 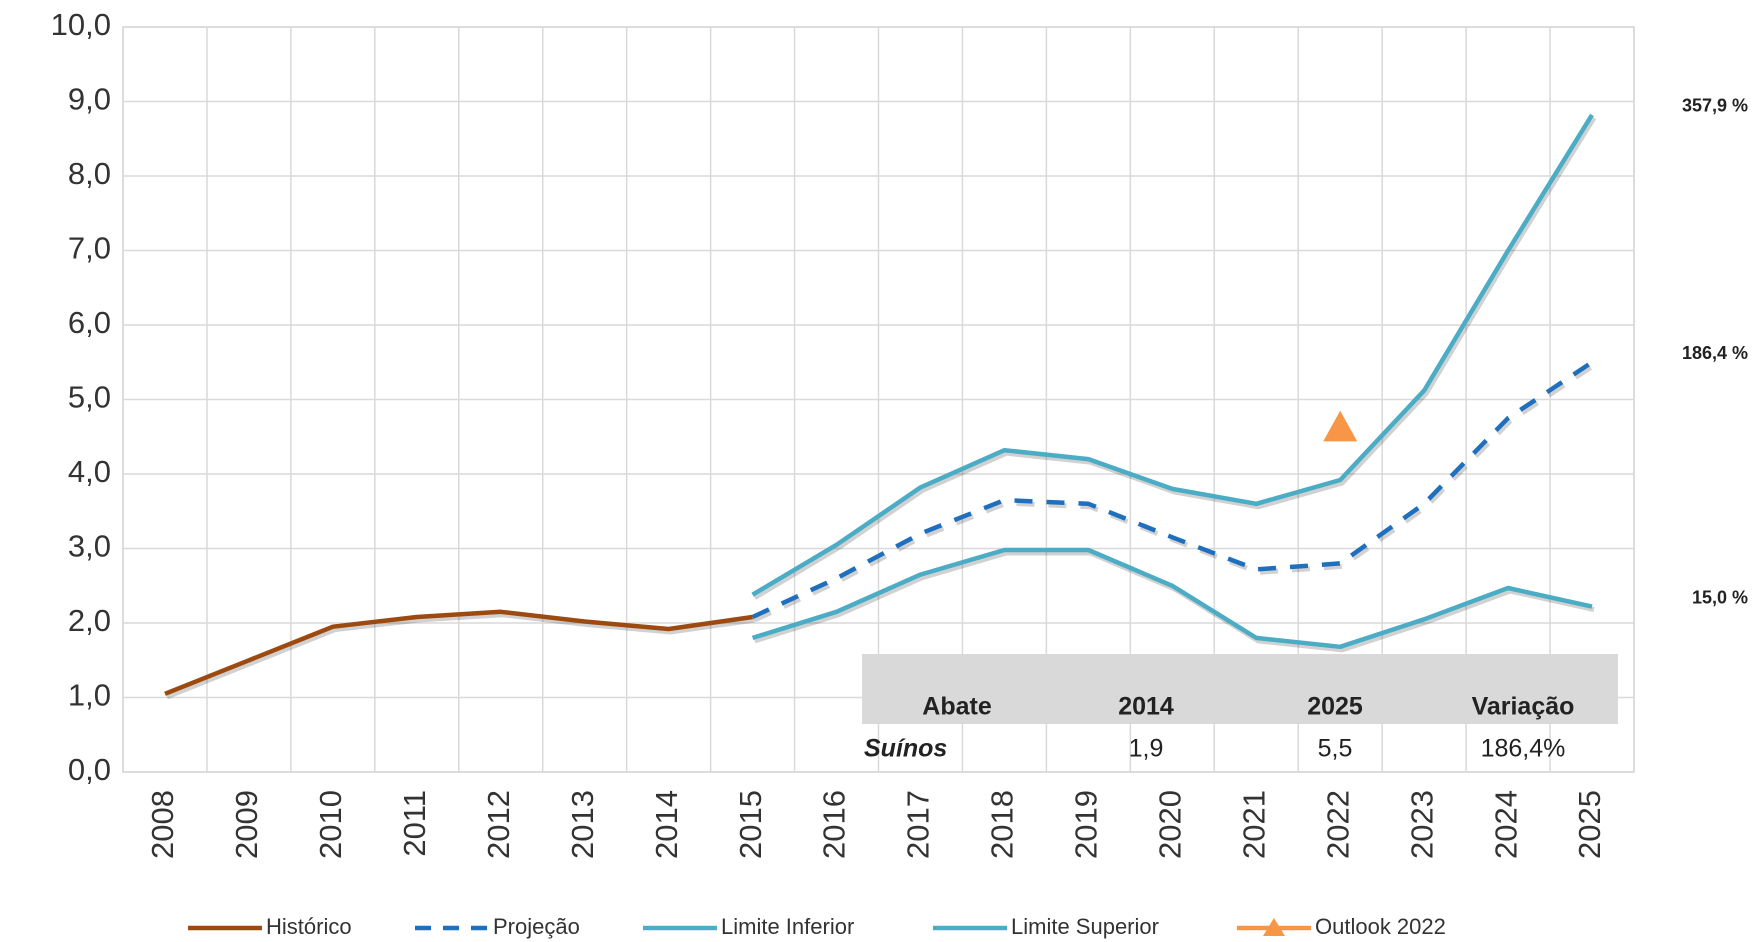 What do you see at coordinates (666, 824) in the screenshot?
I see `x-tick-label: 2014` at bounding box center [666, 824].